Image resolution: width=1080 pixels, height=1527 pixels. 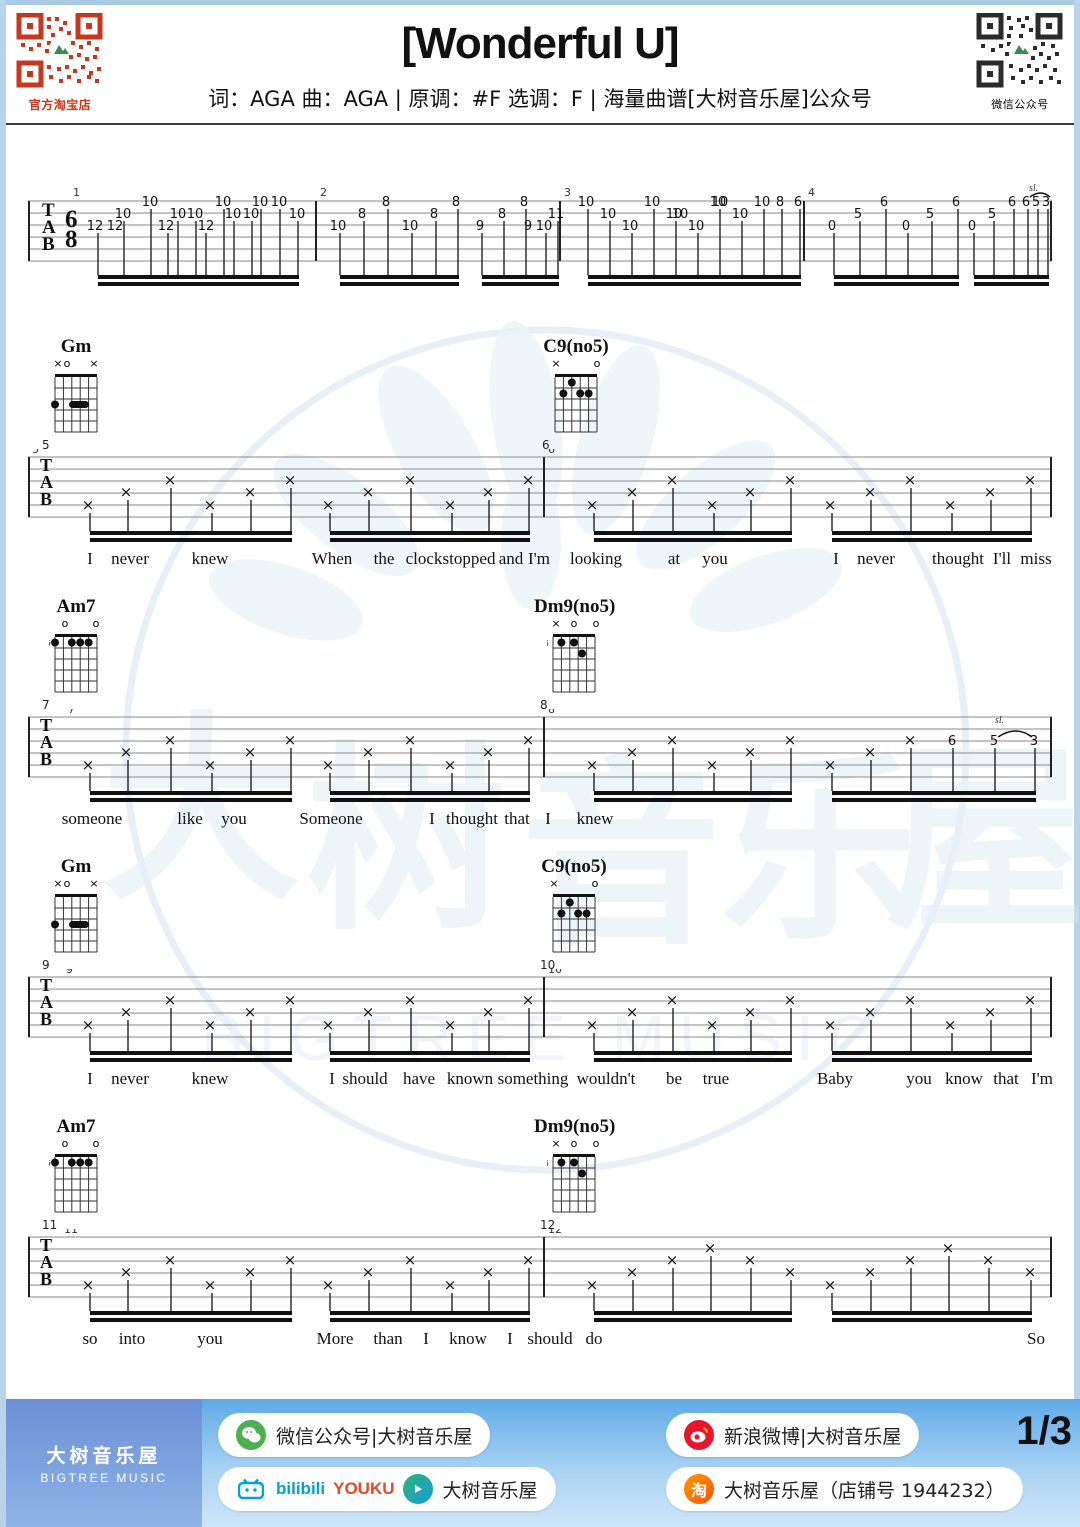 I want to click on svg-text: T, so click(x=48, y=210).